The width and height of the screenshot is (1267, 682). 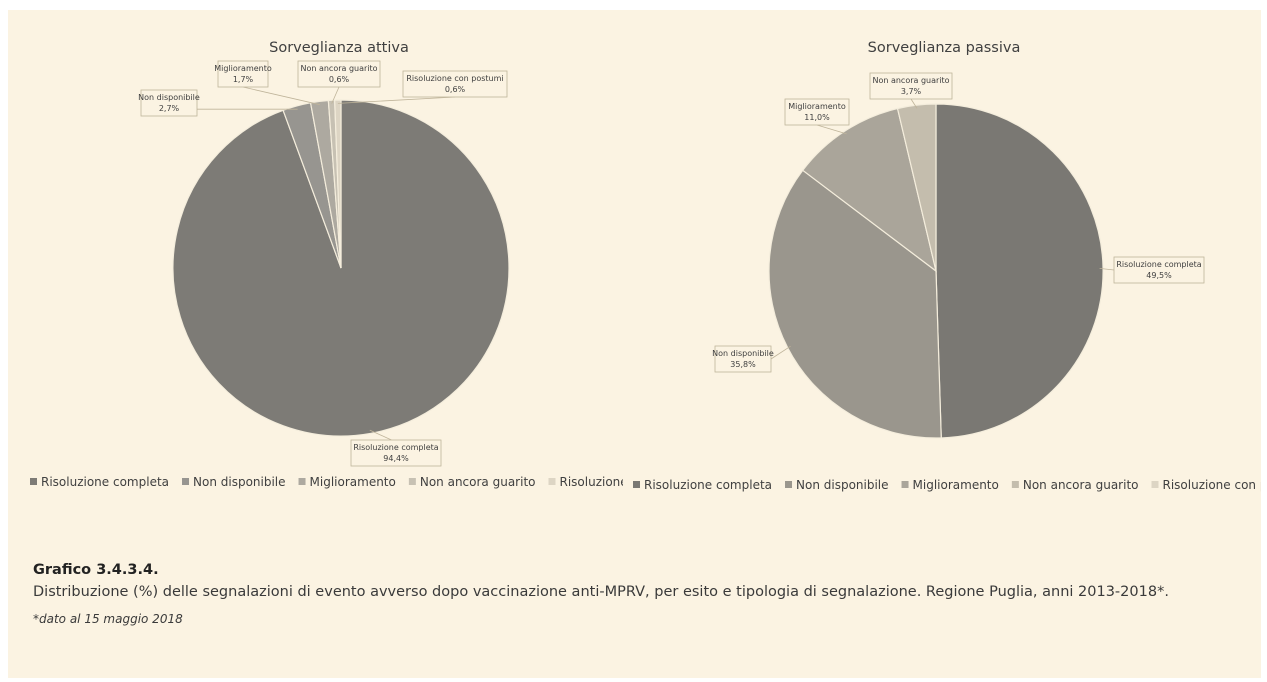 I want to click on data-label-value: 2,7%, so click(x=169, y=108).